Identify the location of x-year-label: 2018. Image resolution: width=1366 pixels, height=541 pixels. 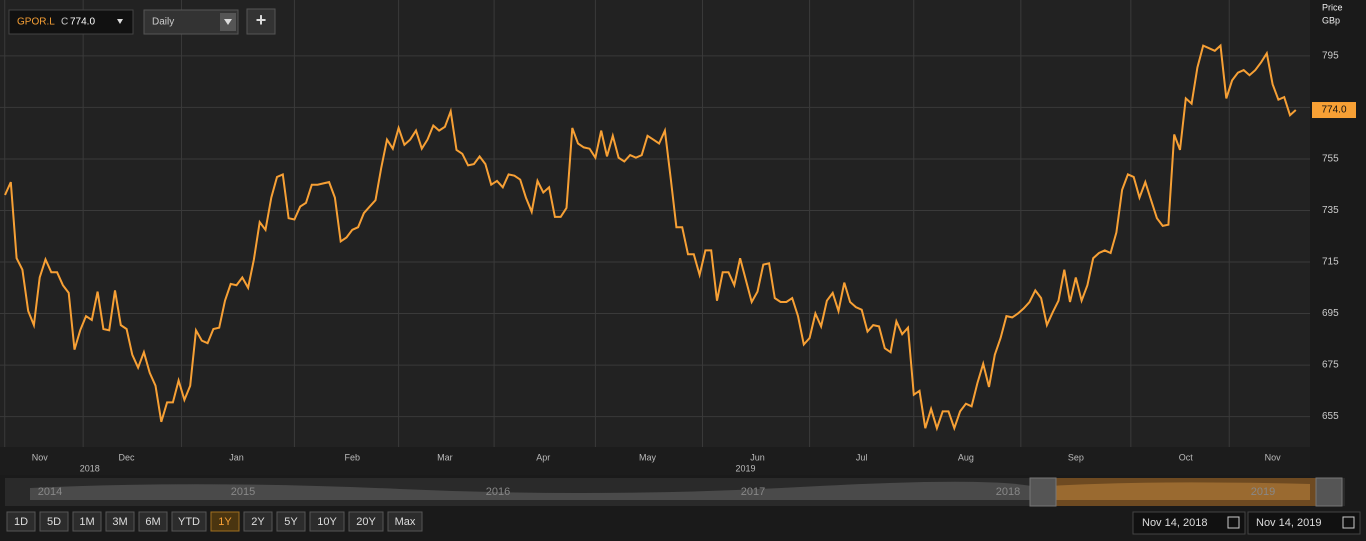
(90, 468).